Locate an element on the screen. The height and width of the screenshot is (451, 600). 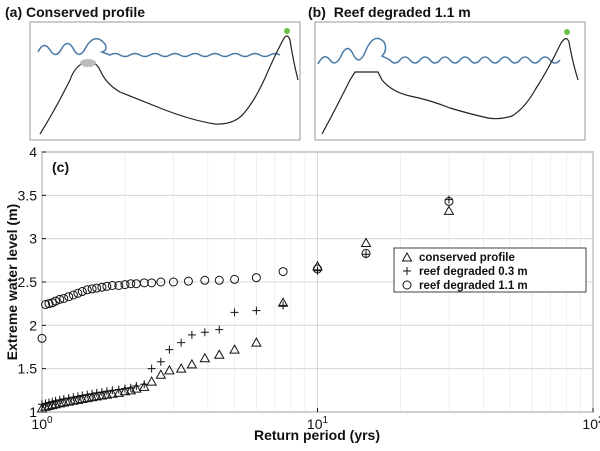
y-tick-label: 2.5 is located at coordinates (28, 282).